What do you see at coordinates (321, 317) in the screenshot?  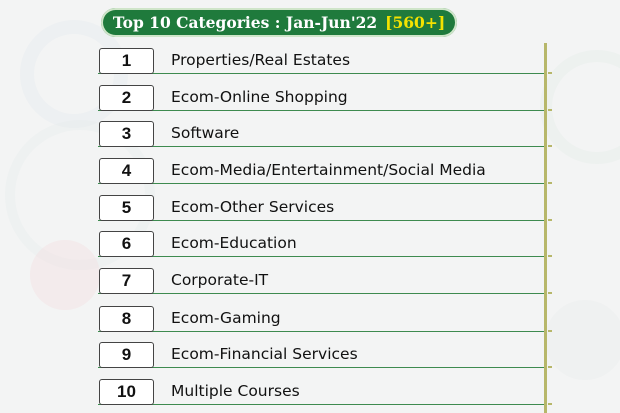 I see `list-item: 8 Ecom-Gaming` at bounding box center [321, 317].